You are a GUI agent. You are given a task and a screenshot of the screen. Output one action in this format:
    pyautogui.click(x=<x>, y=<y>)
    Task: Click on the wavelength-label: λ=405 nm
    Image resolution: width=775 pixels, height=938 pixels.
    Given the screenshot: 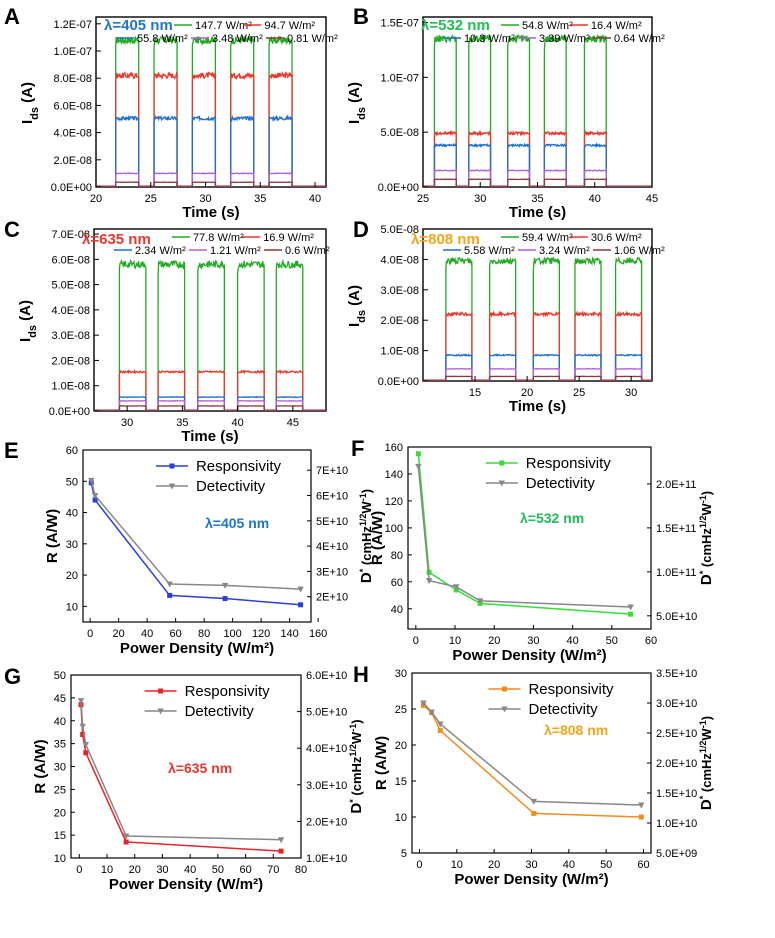 What is the action you would take?
    pyautogui.click(x=237, y=523)
    